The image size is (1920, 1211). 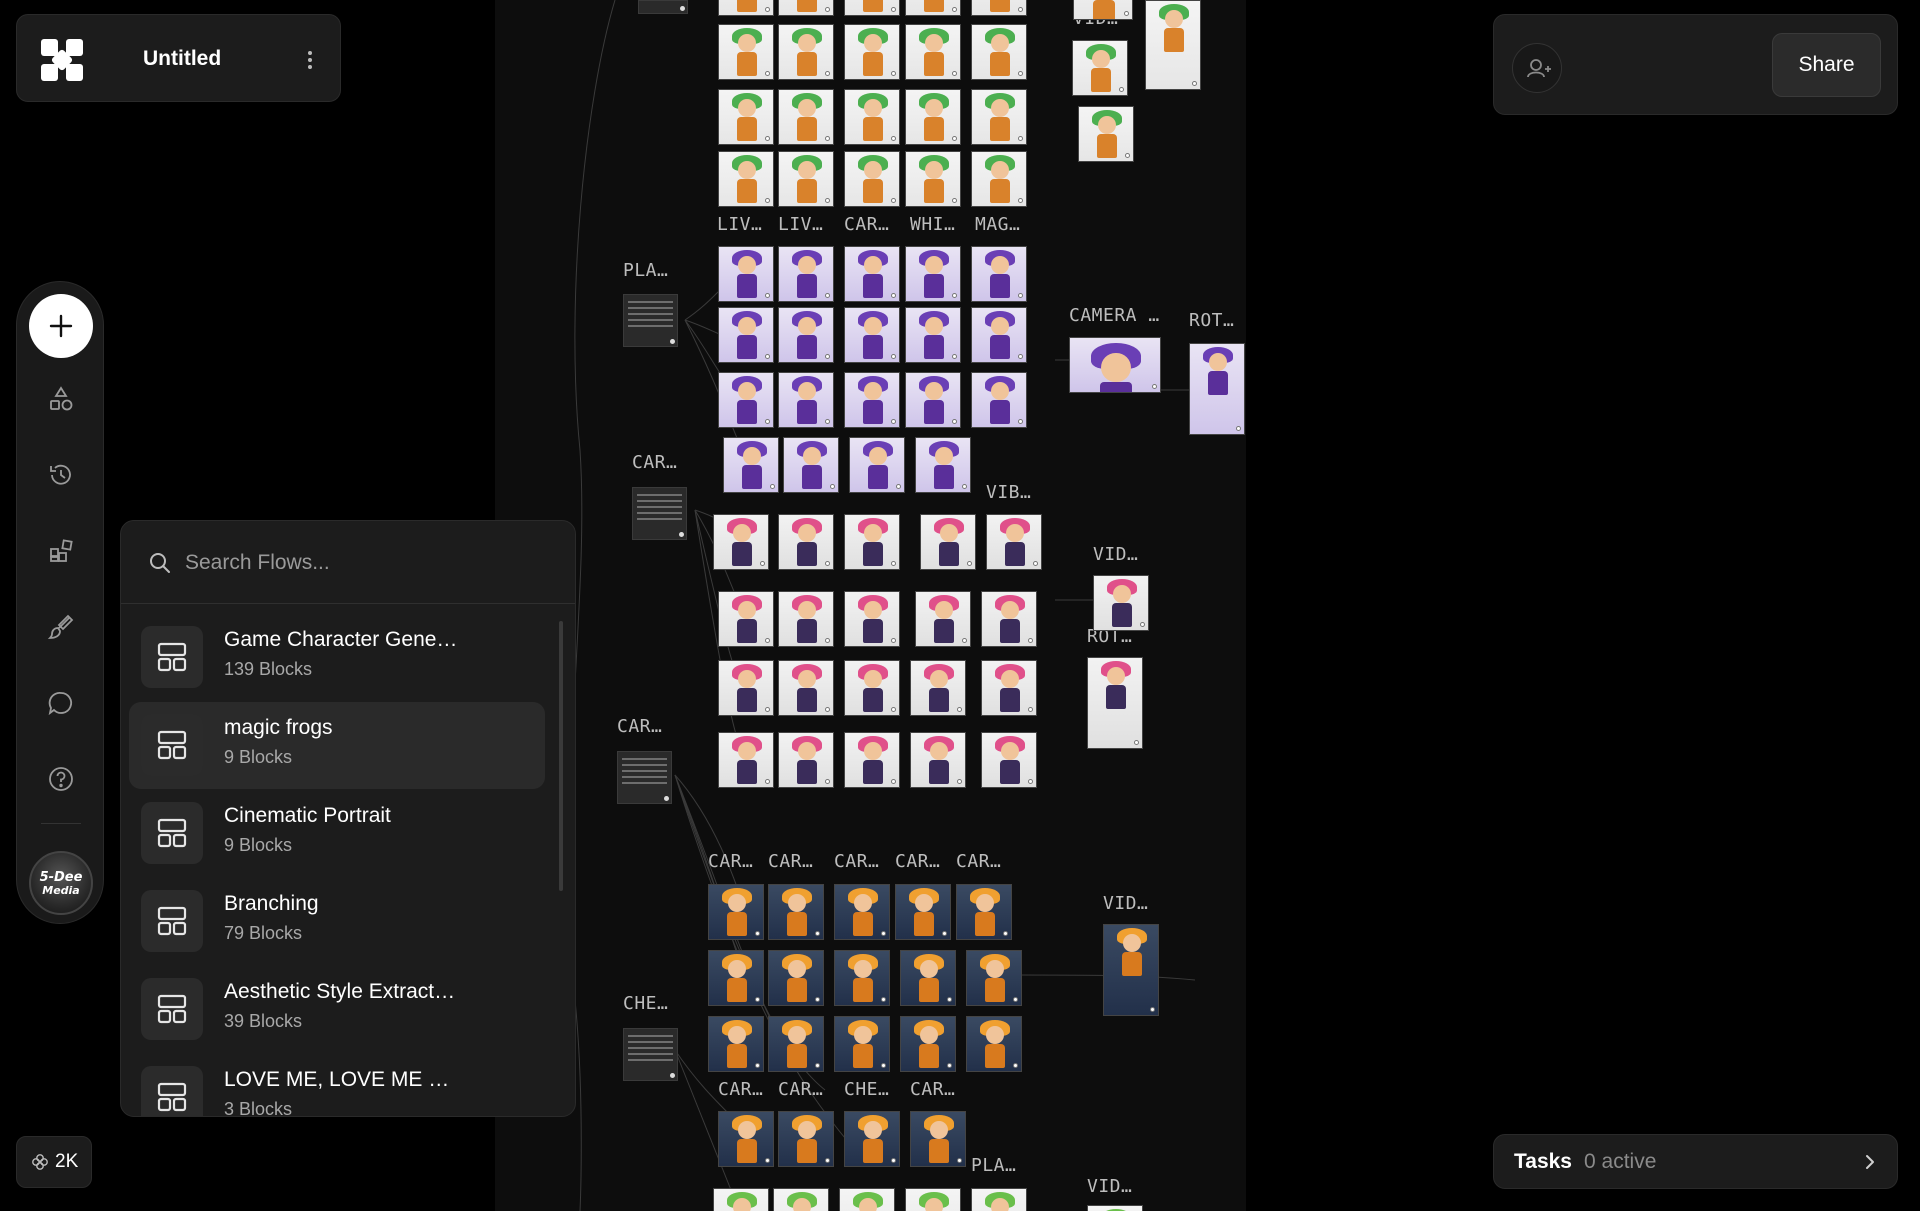 I want to click on zoom-indicator: 2K, so click(x=54, y=1162).